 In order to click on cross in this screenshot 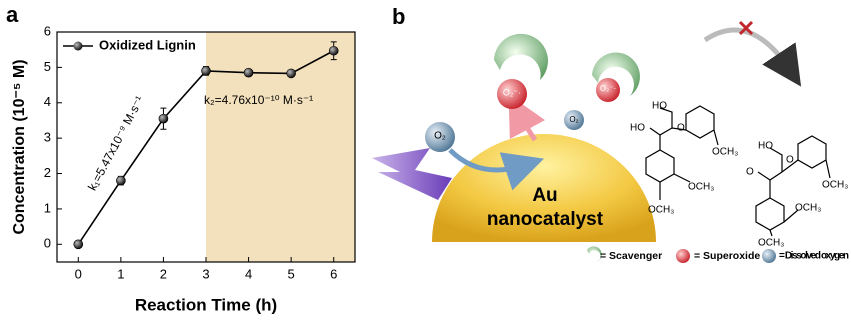, I will do `click(746, 28)`.